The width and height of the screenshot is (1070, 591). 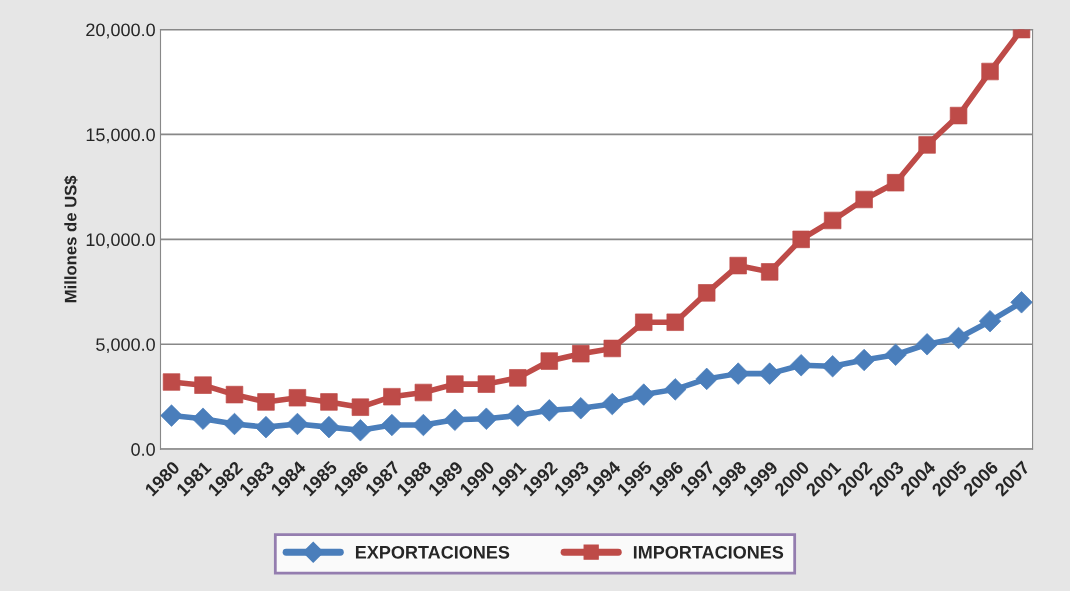 What do you see at coordinates (120, 31) in the screenshot?
I see `y-tick-label: 20,000.0` at bounding box center [120, 31].